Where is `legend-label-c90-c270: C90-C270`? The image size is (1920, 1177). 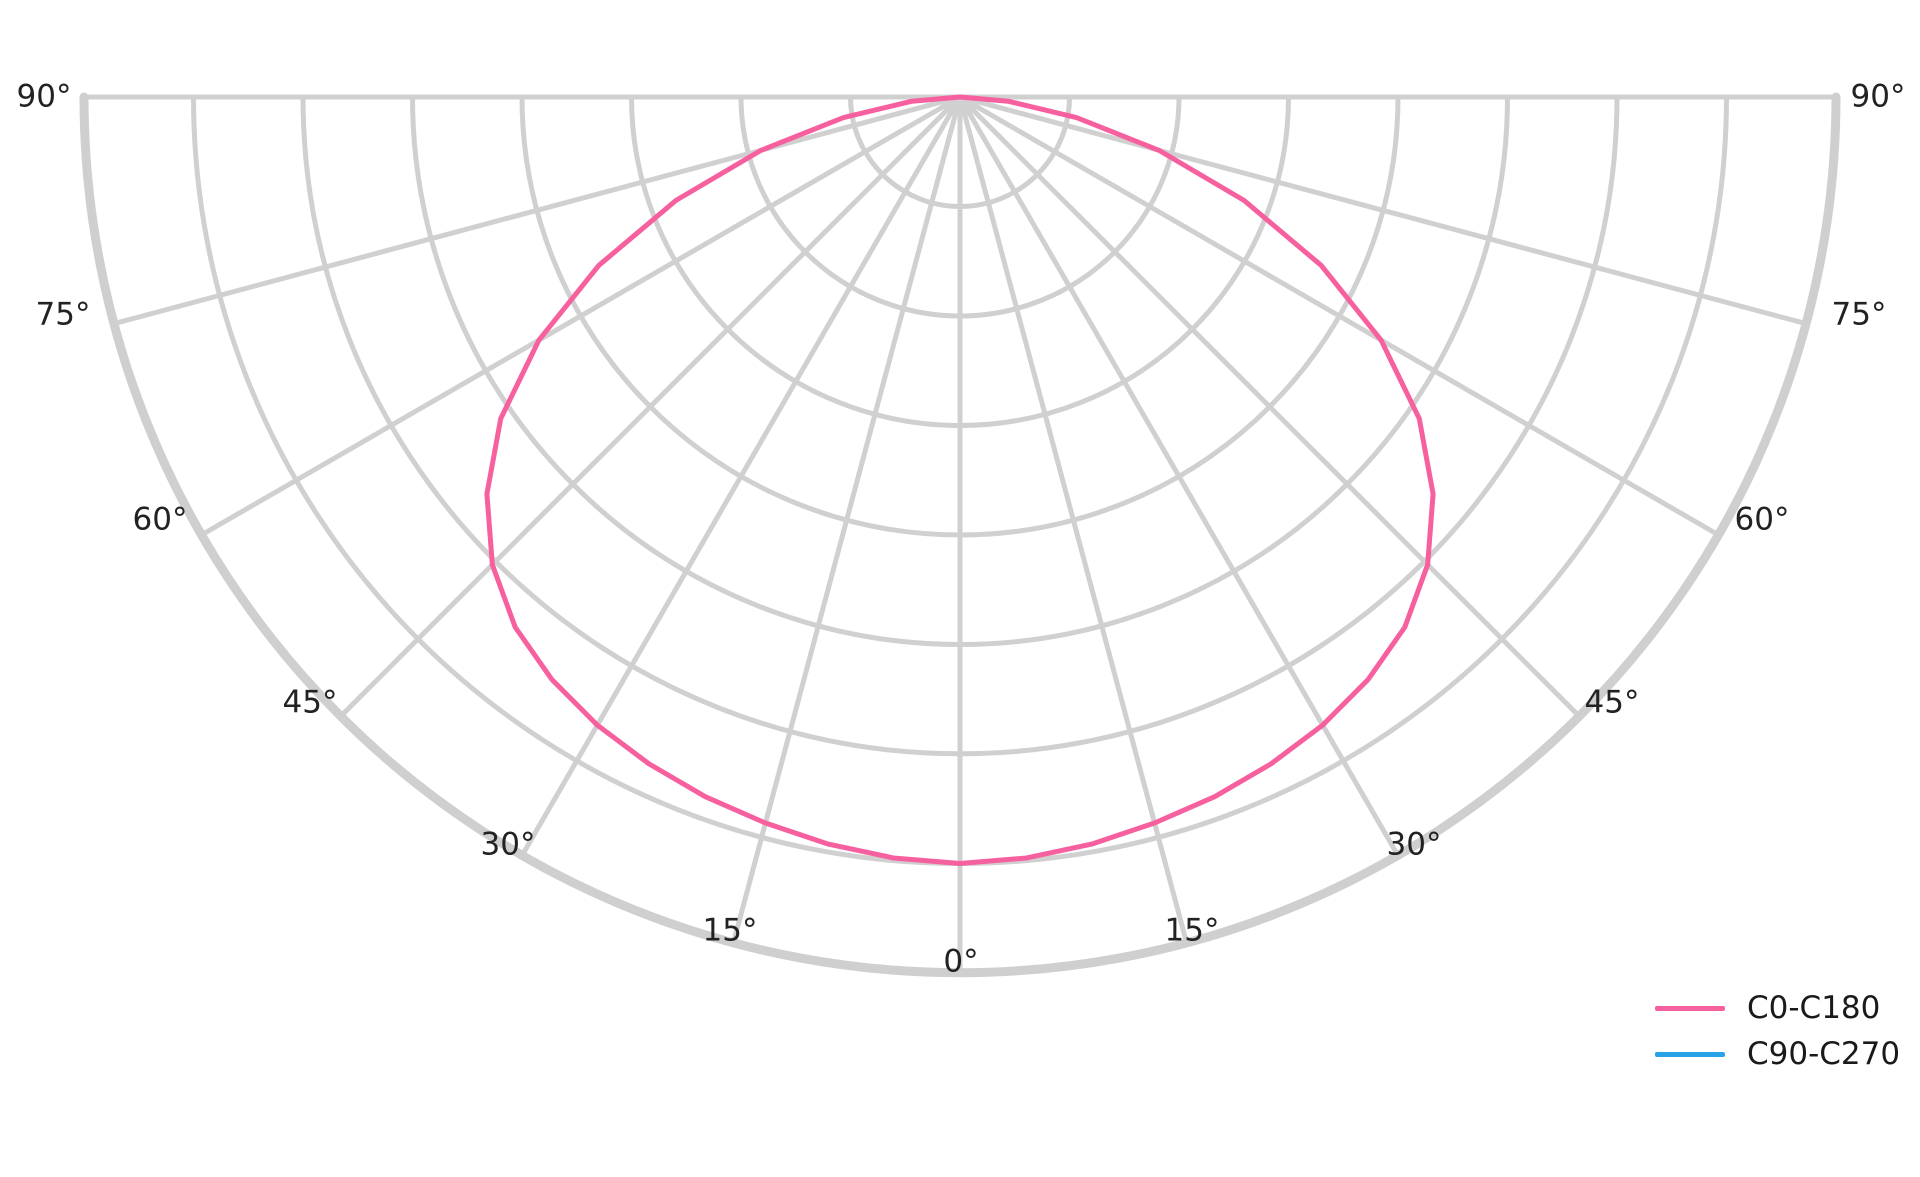
legend-label-c90-c270: C90-C270 is located at coordinates (1824, 1053).